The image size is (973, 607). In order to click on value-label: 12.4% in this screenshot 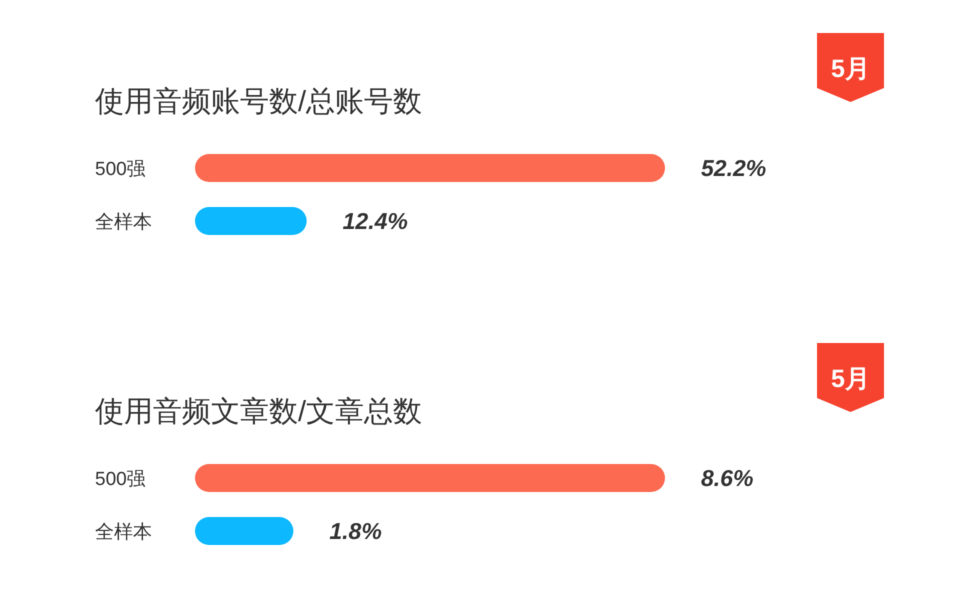, I will do `click(375, 221)`.